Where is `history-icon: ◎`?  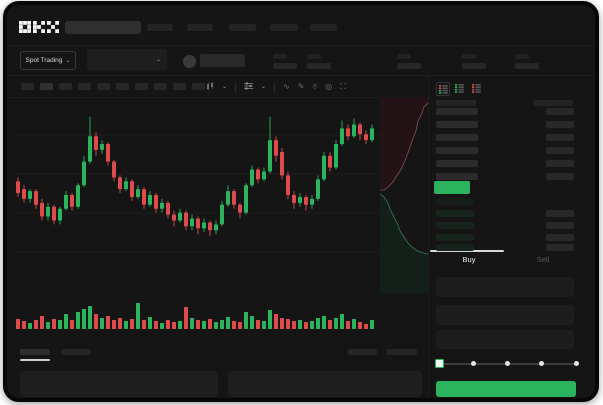 history-icon: ◎ is located at coordinates (329, 86).